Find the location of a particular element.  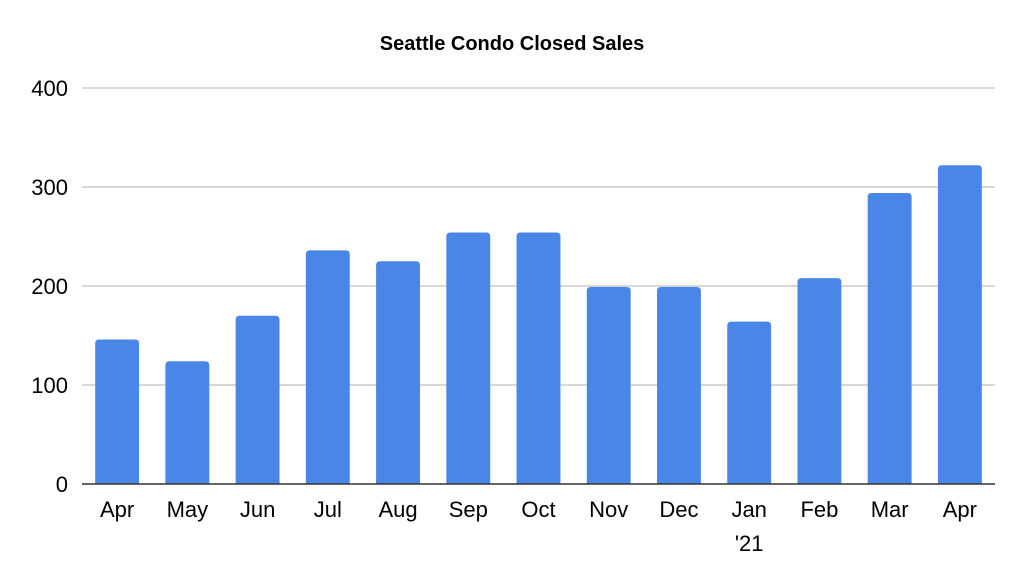

y-tick-label: 100 is located at coordinates (49, 385).